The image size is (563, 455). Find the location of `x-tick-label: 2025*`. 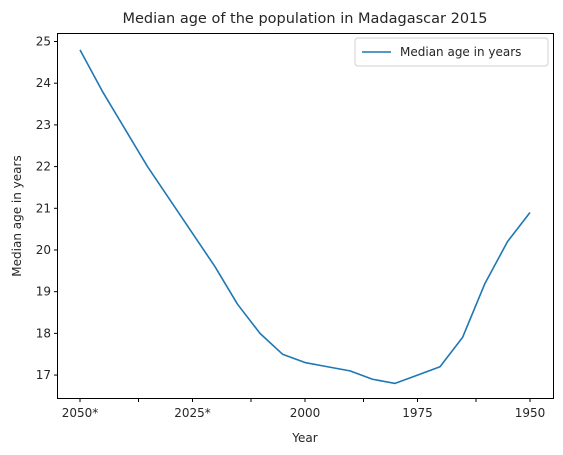

x-tick-label: 2025* is located at coordinates (192, 413).